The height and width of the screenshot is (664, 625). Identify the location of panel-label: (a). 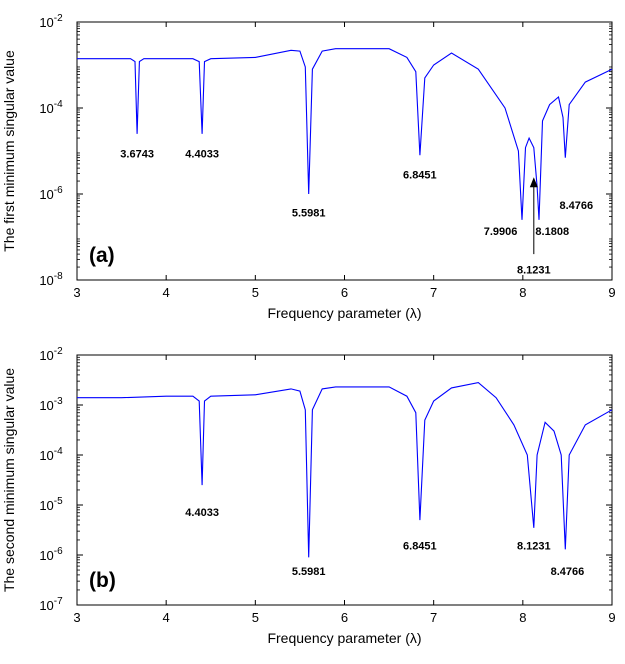
(102, 255).